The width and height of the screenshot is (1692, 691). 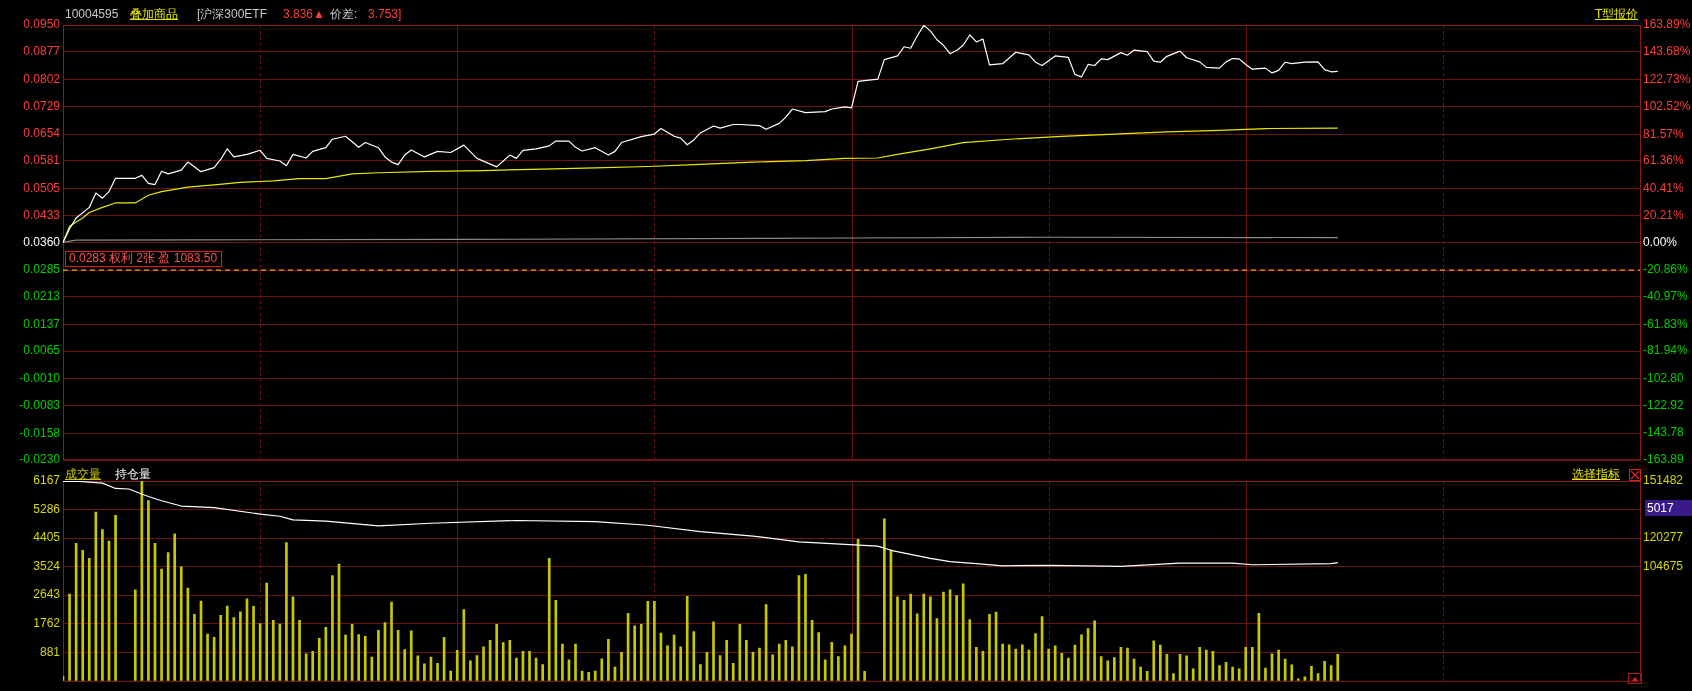 What do you see at coordinates (1666, 323) in the screenshot?
I see `y2-tick-label: -61.83%` at bounding box center [1666, 323].